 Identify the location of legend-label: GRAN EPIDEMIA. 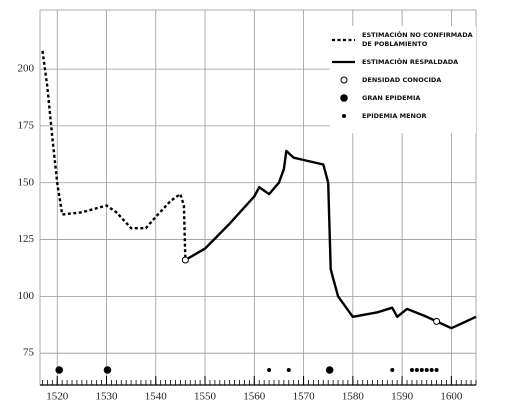
(391, 97).